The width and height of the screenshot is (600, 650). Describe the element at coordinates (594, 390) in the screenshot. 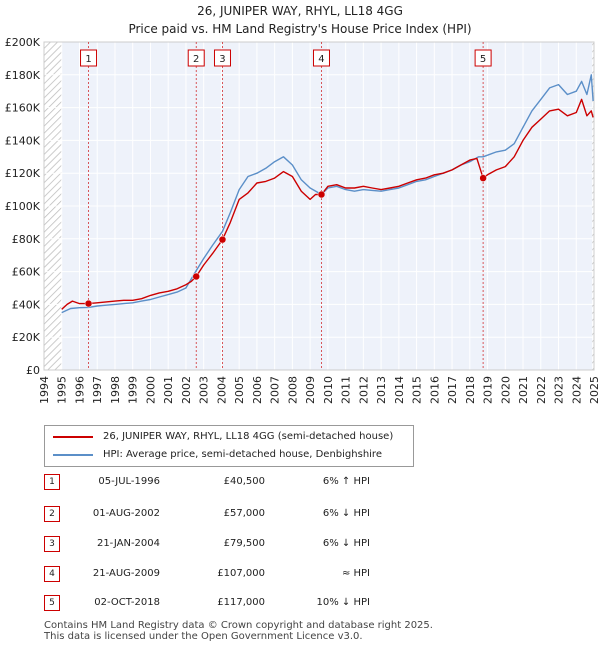

I see `x-tick-label: 2025` at that location.